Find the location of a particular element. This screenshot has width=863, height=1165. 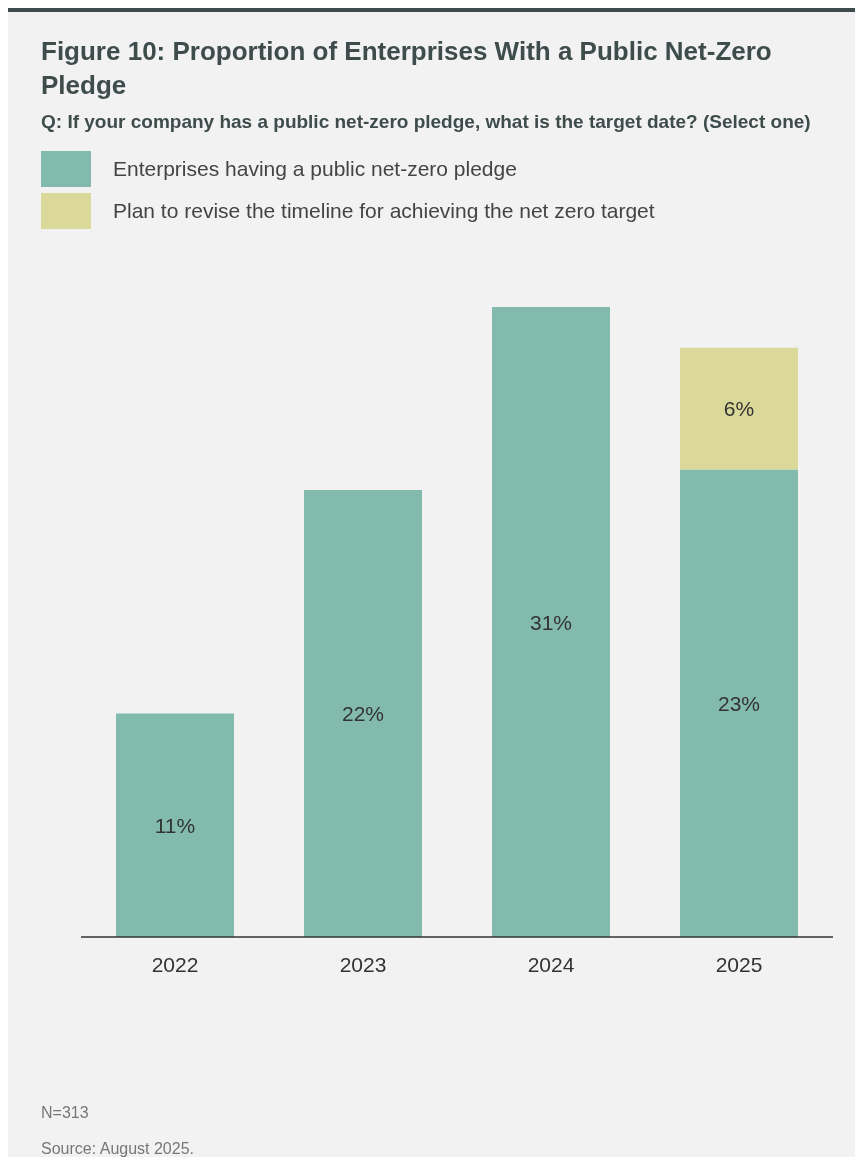

data-label: 23% is located at coordinates (739, 703).